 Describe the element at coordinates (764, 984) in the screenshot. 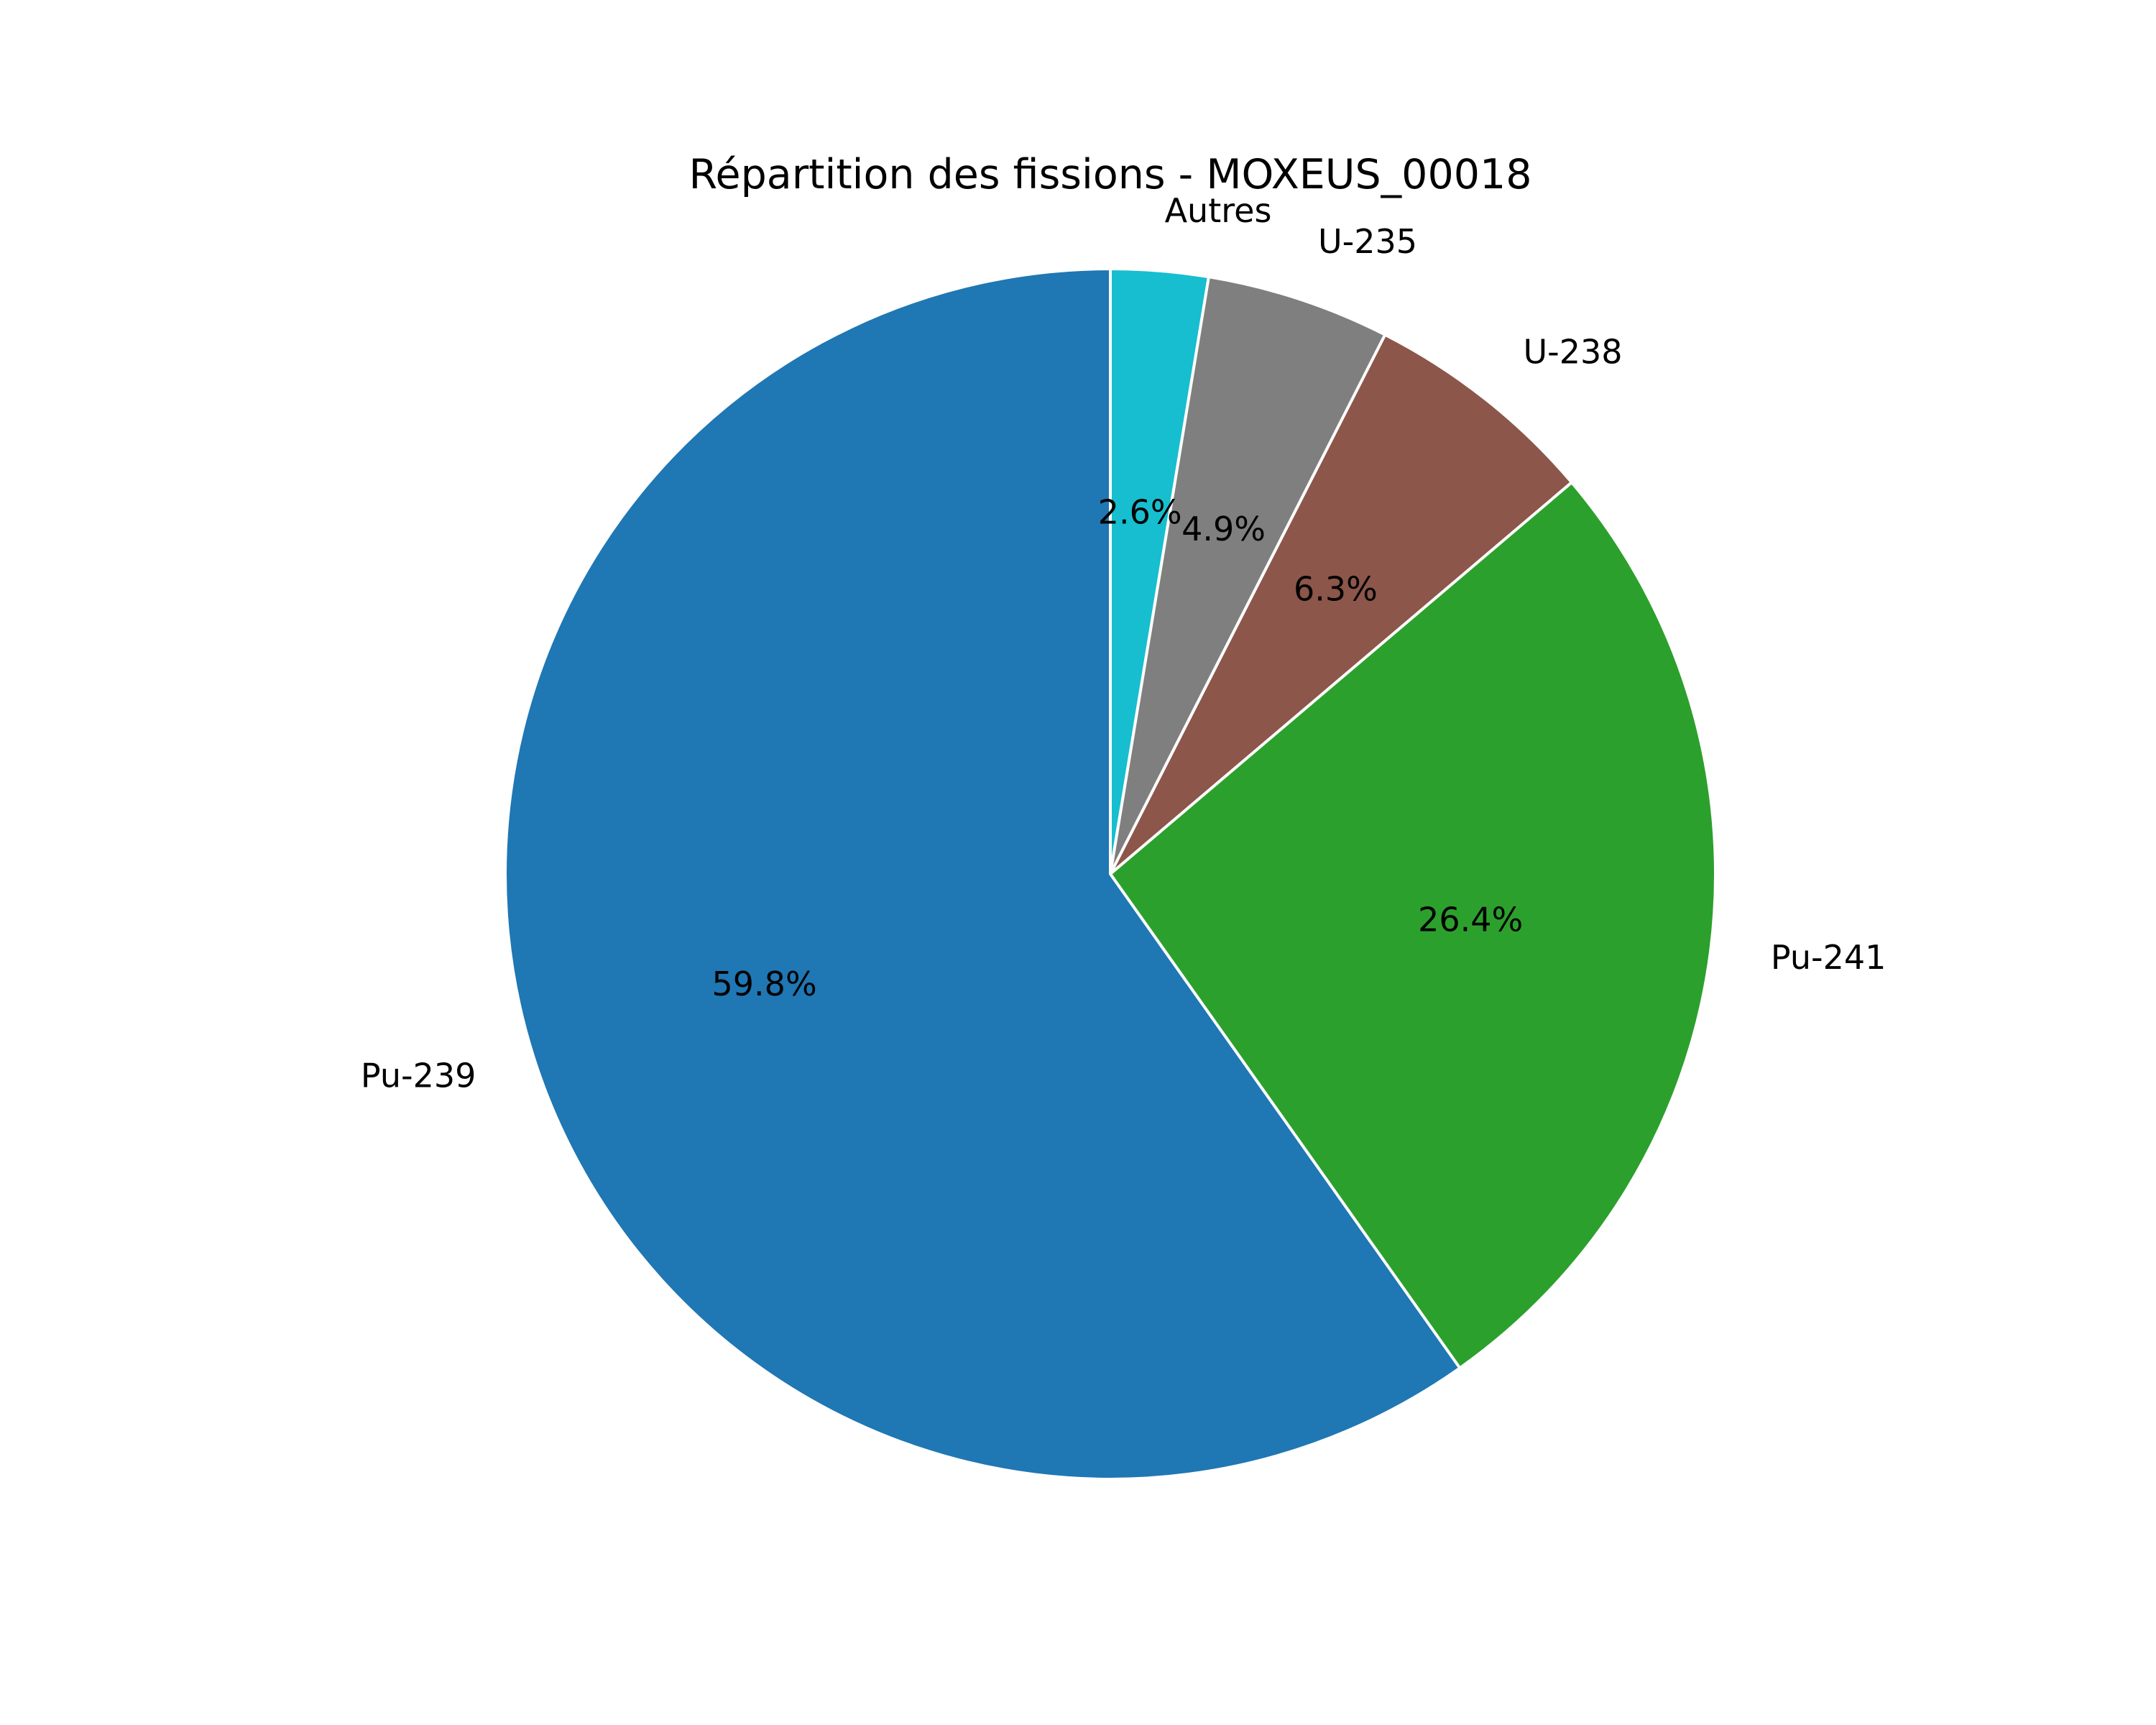

I see `slice-pct-pu-239: 59.8%` at that location.